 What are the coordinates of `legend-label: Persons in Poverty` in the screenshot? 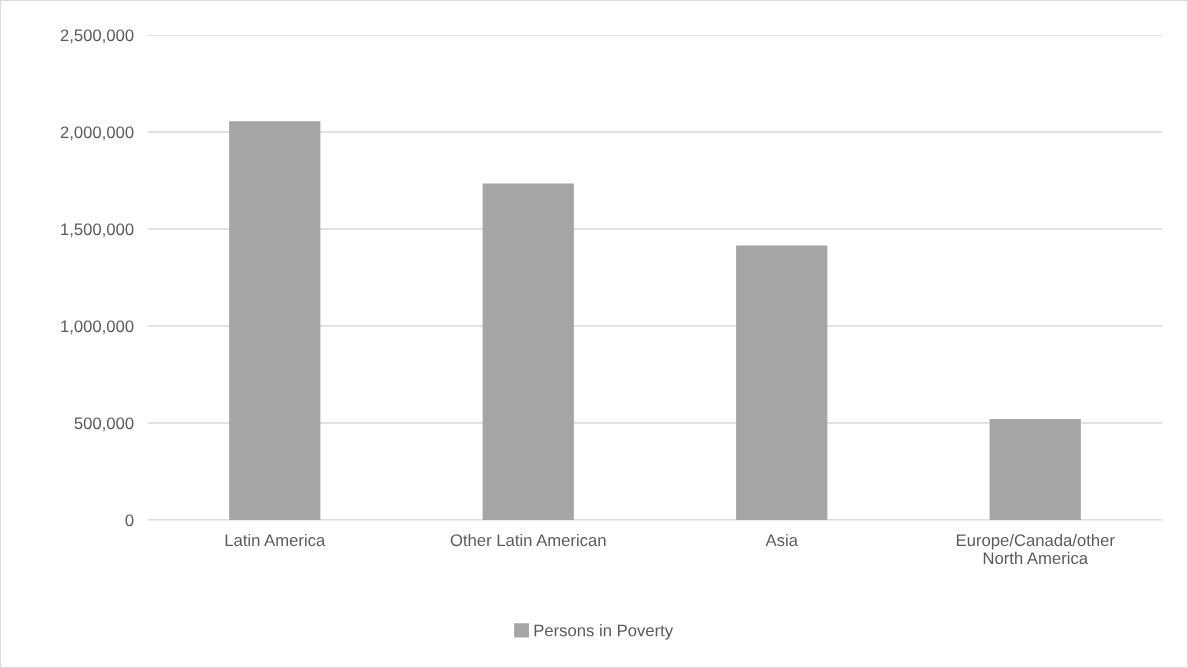 It's located at (604, 632).